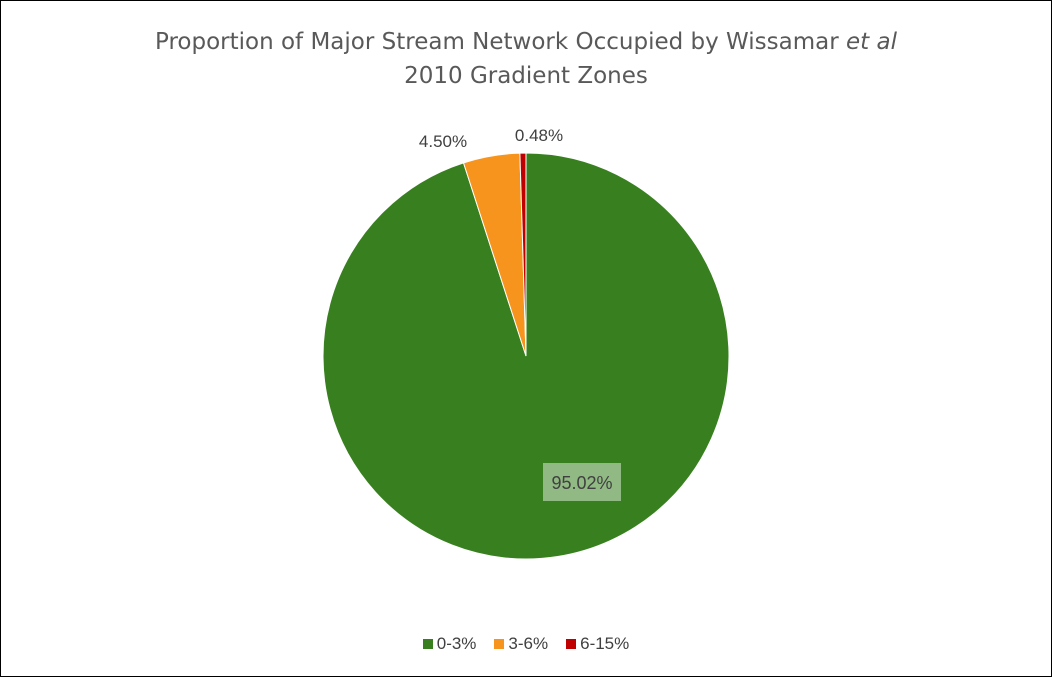 The width and height of the screenshot is (1052, 677). Describe the element at coordinates (605, 643) in the screenshot. I see `legend-label-6-15: 6-15%` at that location.